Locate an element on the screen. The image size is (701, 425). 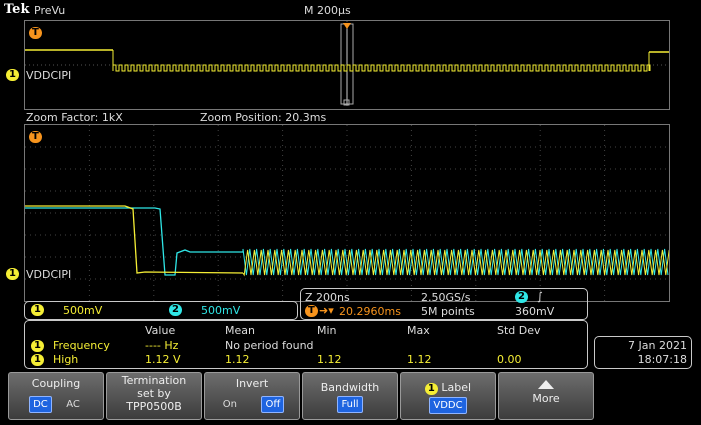
row-name: High is located at coordinates (66, 359).